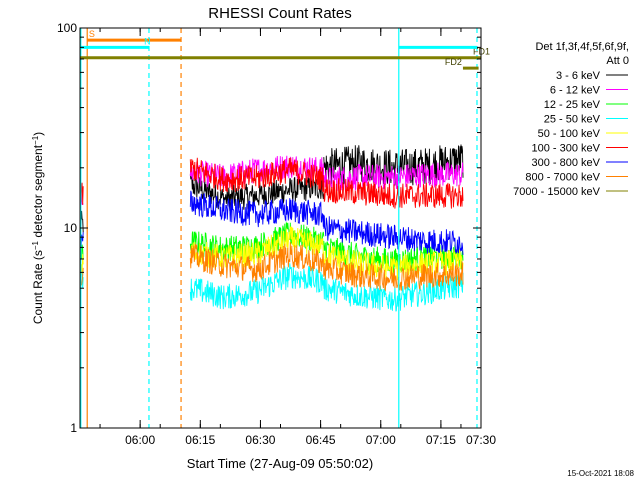 The image size is (640, 480). I want to click on legend-label: 6 - 12 keV, so click(575, 91).